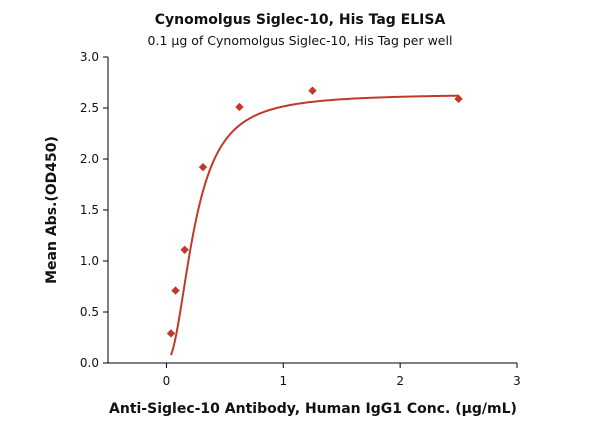 This screenshot has height=428, width=599. What do you see at coordinates (89, 363) in the screenshot?
I see `y-tick-label: 0.0` at bounding box center [89, 363].